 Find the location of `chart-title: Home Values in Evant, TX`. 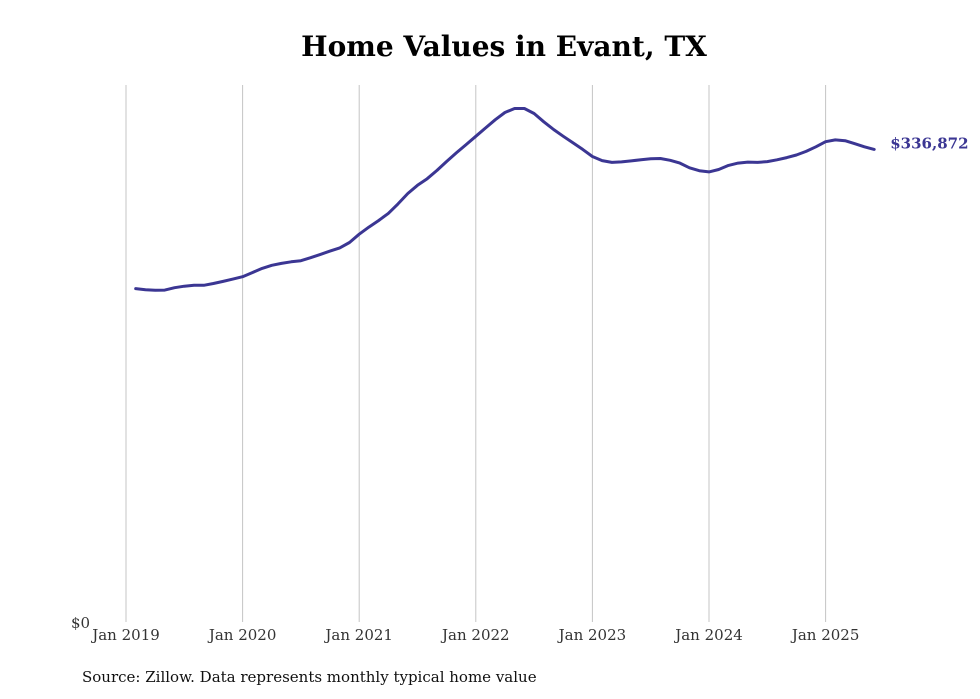

chart-title: Home Values in Evant, TX is located at coordinates (504, 46).